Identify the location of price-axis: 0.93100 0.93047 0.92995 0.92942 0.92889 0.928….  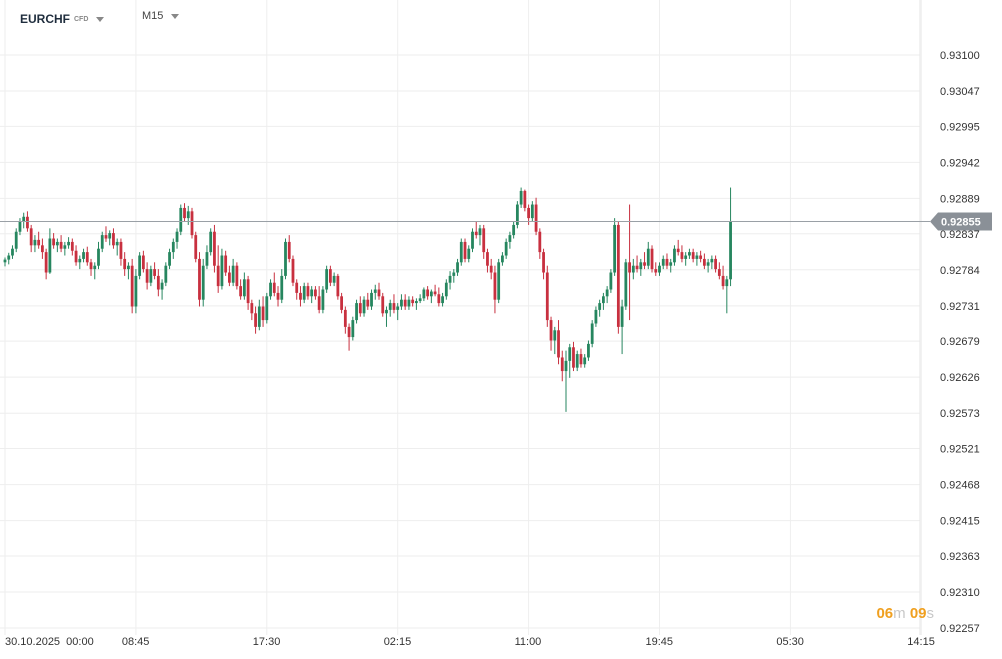
(960, 342).